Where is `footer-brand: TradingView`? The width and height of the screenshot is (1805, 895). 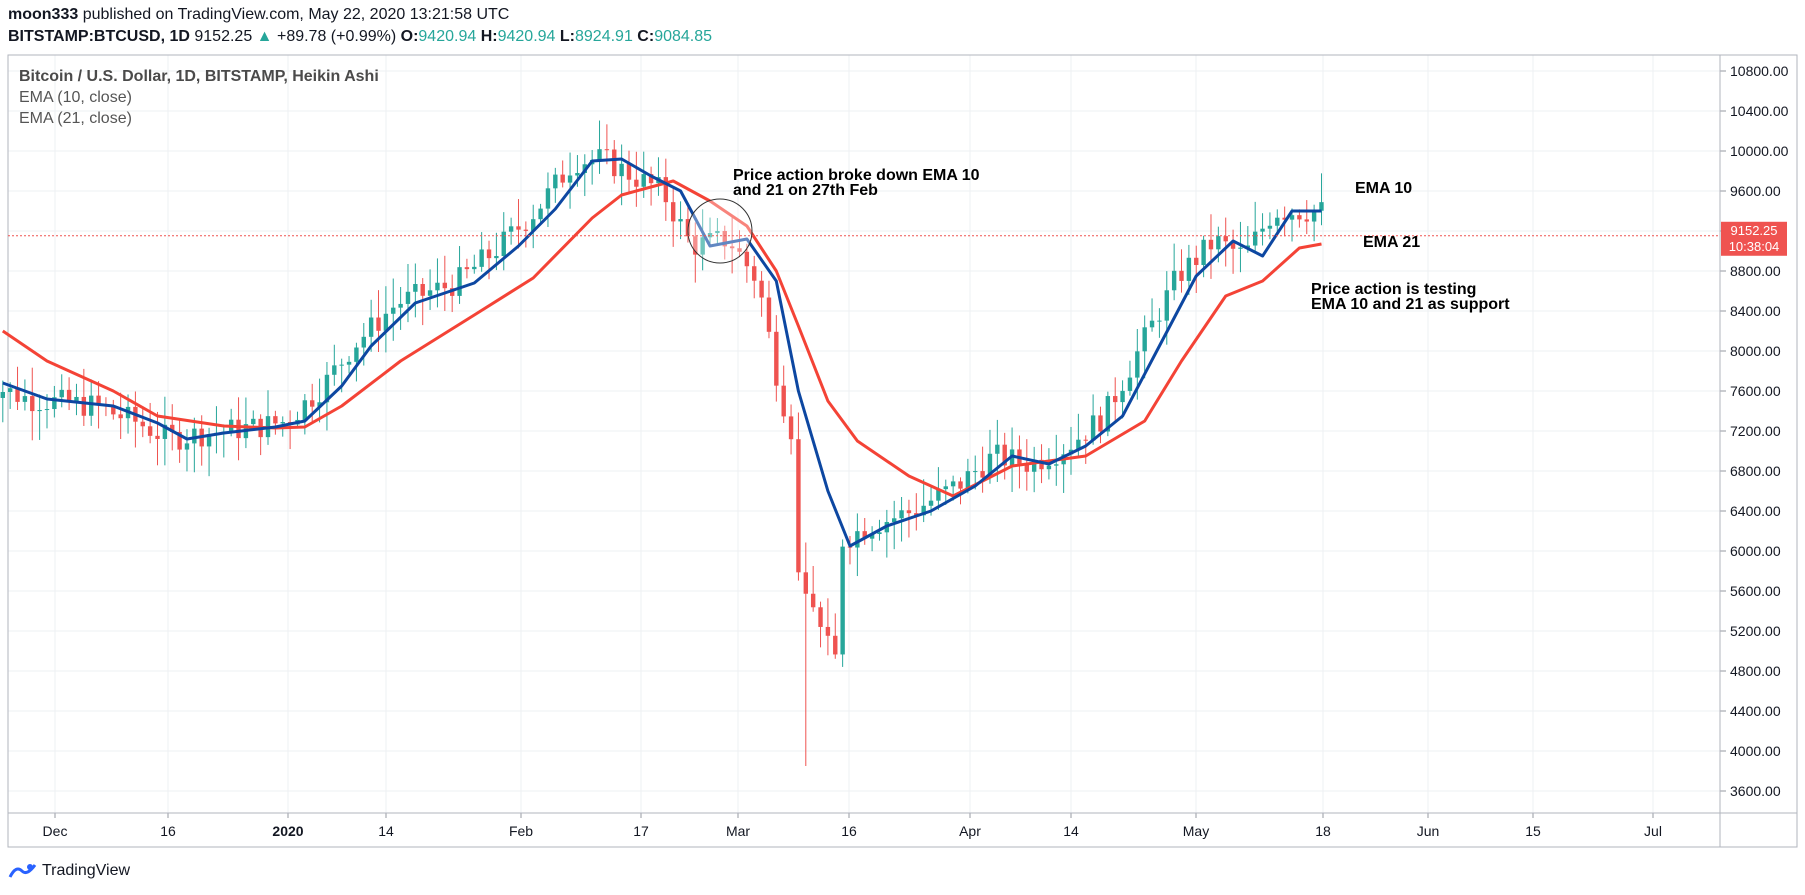 footer-brand: TradingView is located at coordinates (69, 871).